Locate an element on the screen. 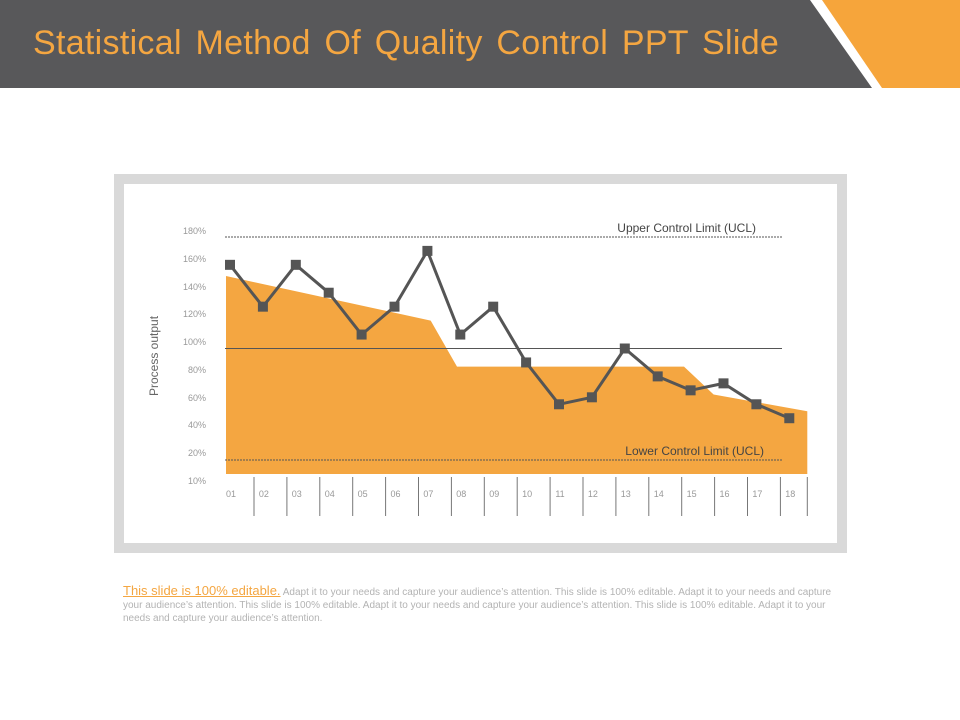 The height and width of the screenshot is (720, 960). header-banner is located at coordinates (480, 44).